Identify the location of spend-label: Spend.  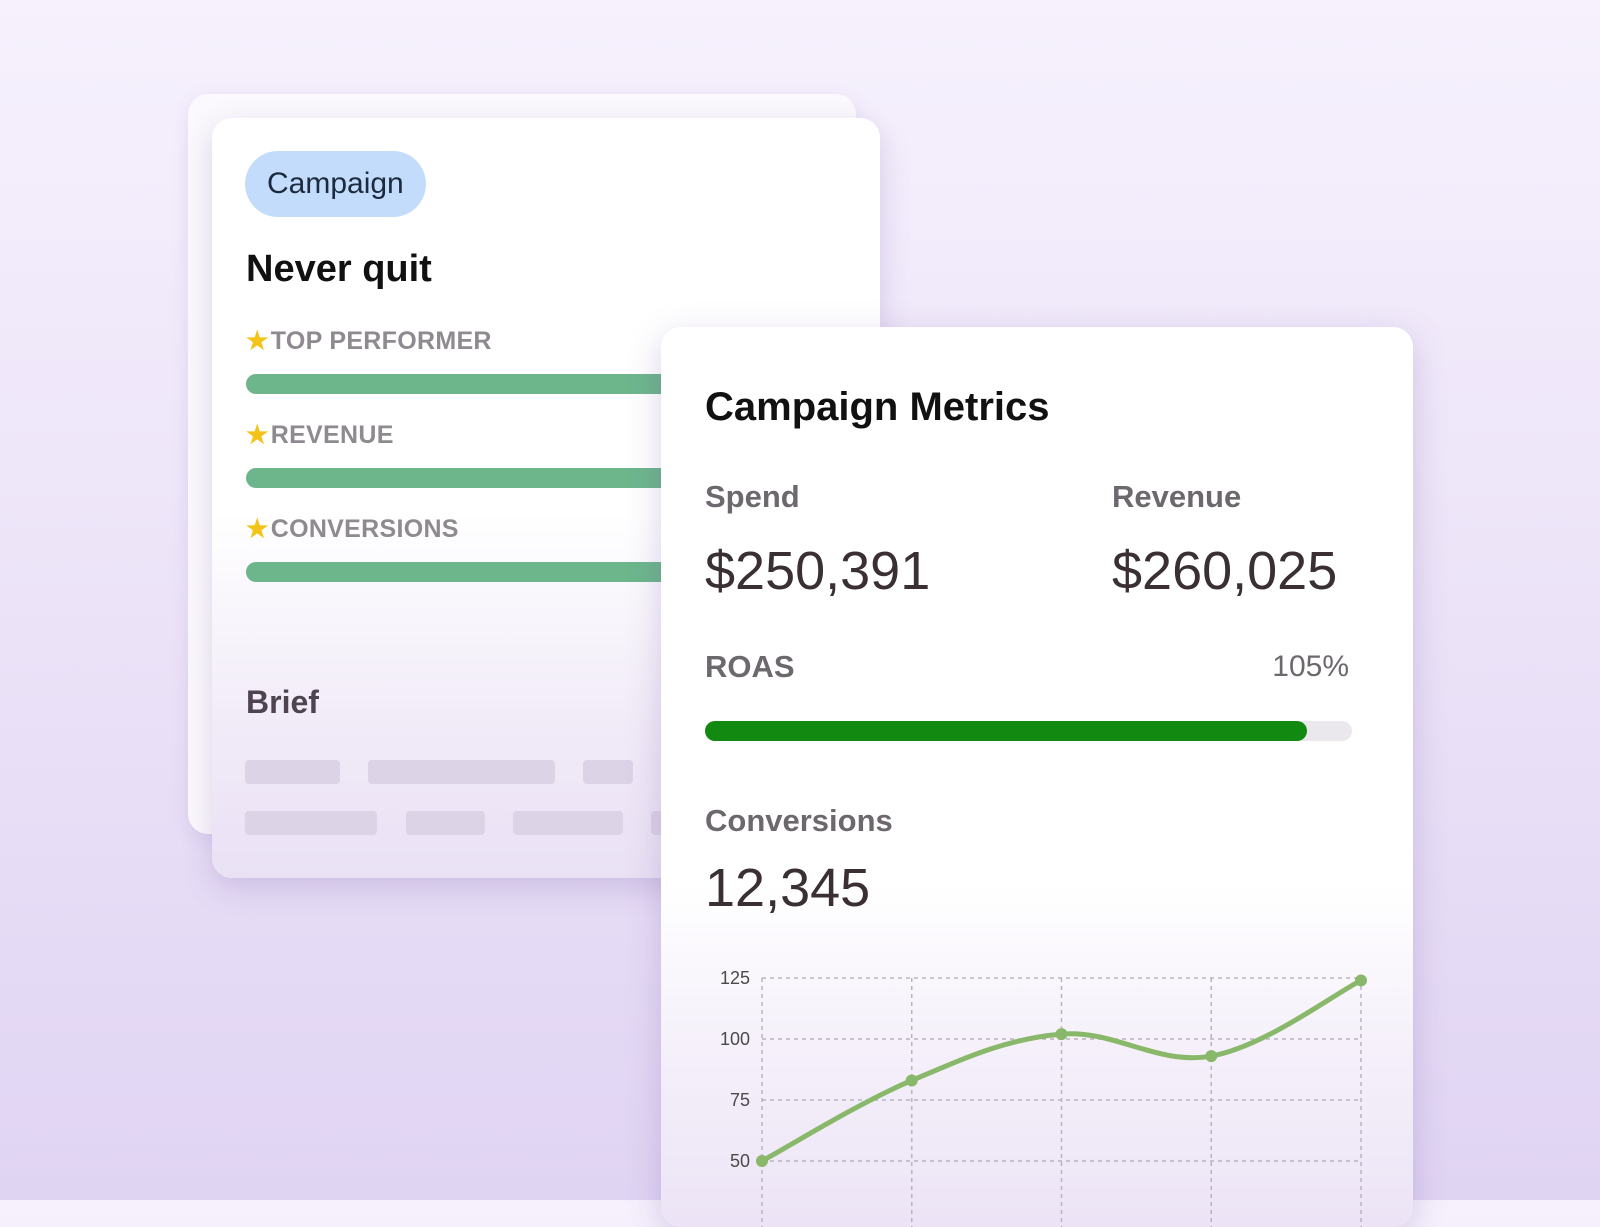
(752, 496).